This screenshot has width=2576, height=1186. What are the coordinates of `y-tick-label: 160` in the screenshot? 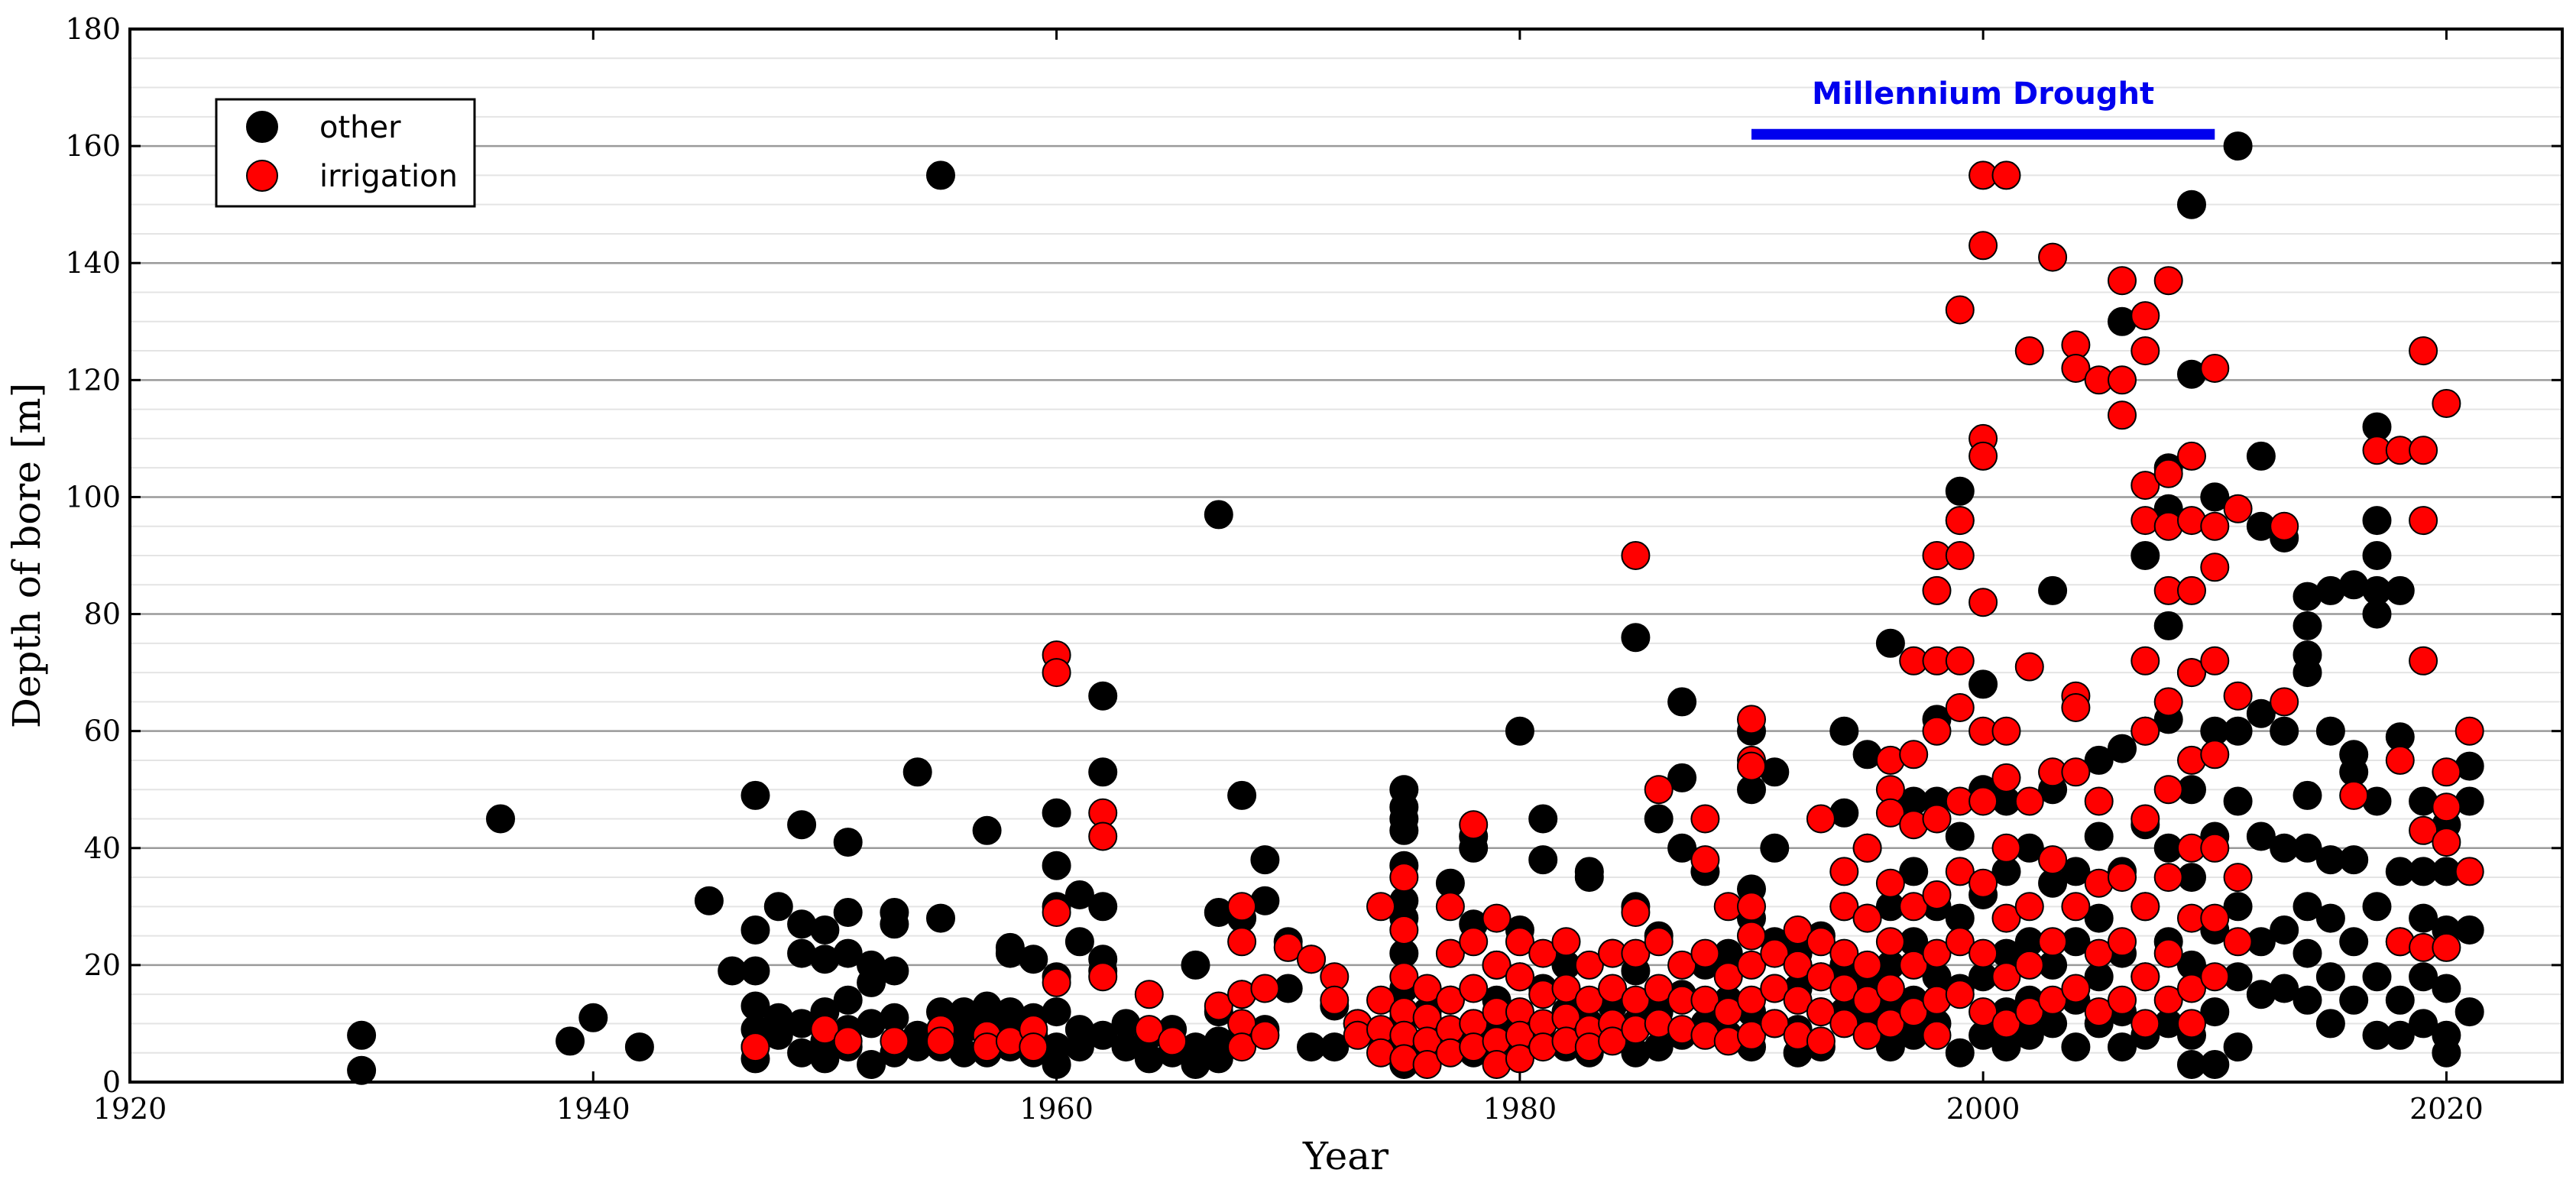 It's located at (93, 146).